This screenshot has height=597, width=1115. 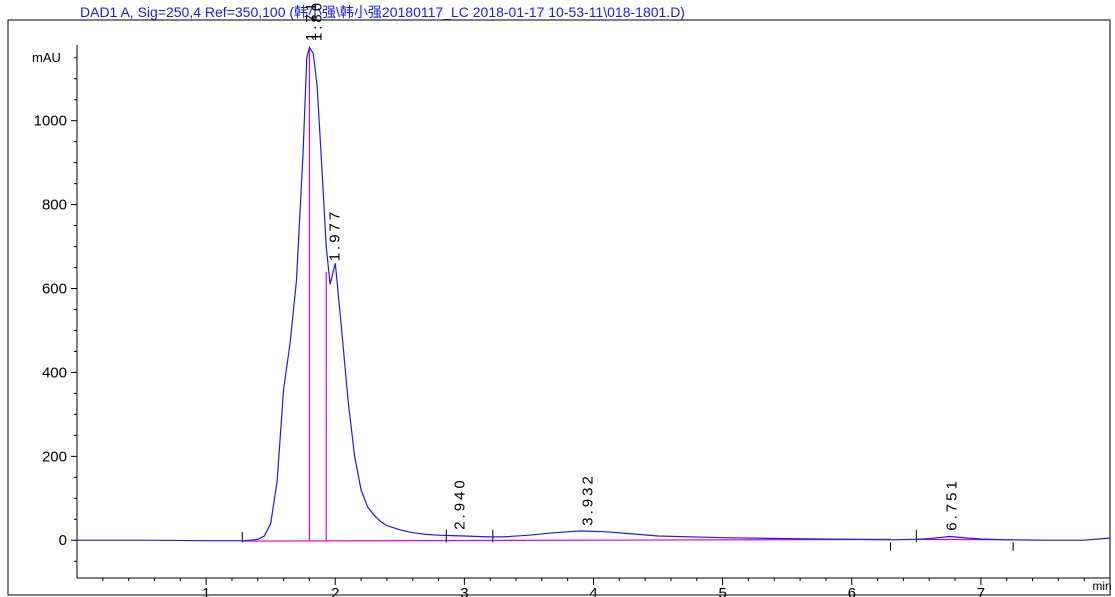 What do you see at coordinates (460, 503) in the screenshot?
I see `peak-label: 2.940` at bounding box center [460, 503].